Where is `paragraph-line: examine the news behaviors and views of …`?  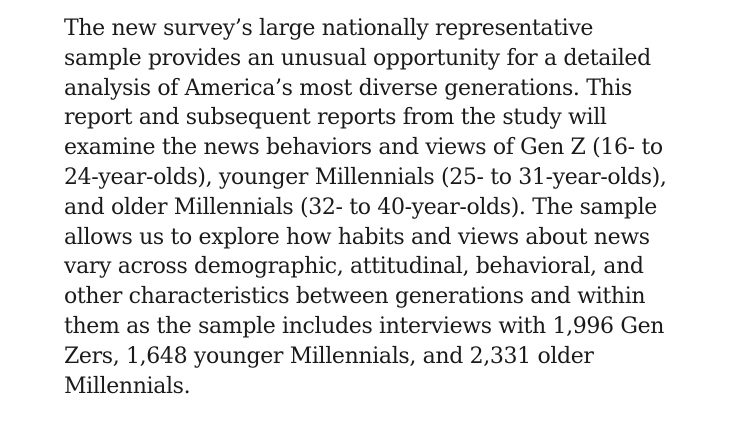
paragraph-line: examine the news behaviors and views of … is located at coordinates (363, 148).